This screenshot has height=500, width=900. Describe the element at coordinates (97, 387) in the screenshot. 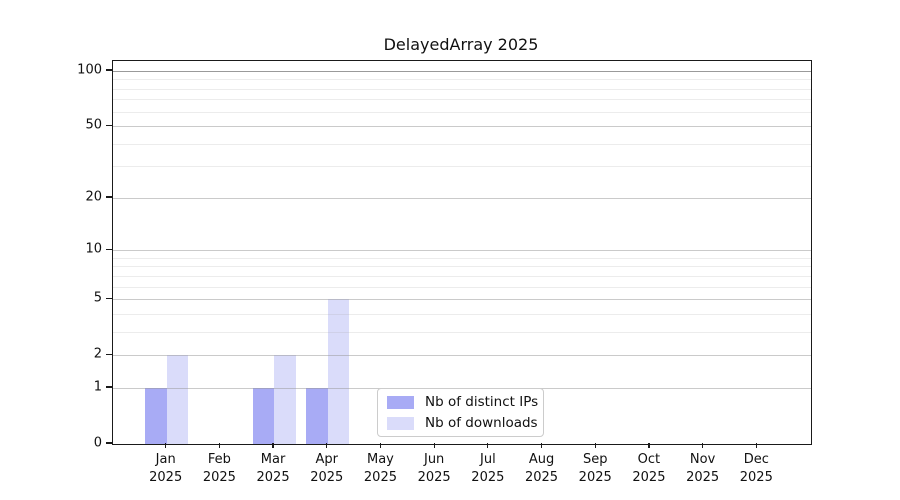

I see `y-tick-label: 1` at that location.